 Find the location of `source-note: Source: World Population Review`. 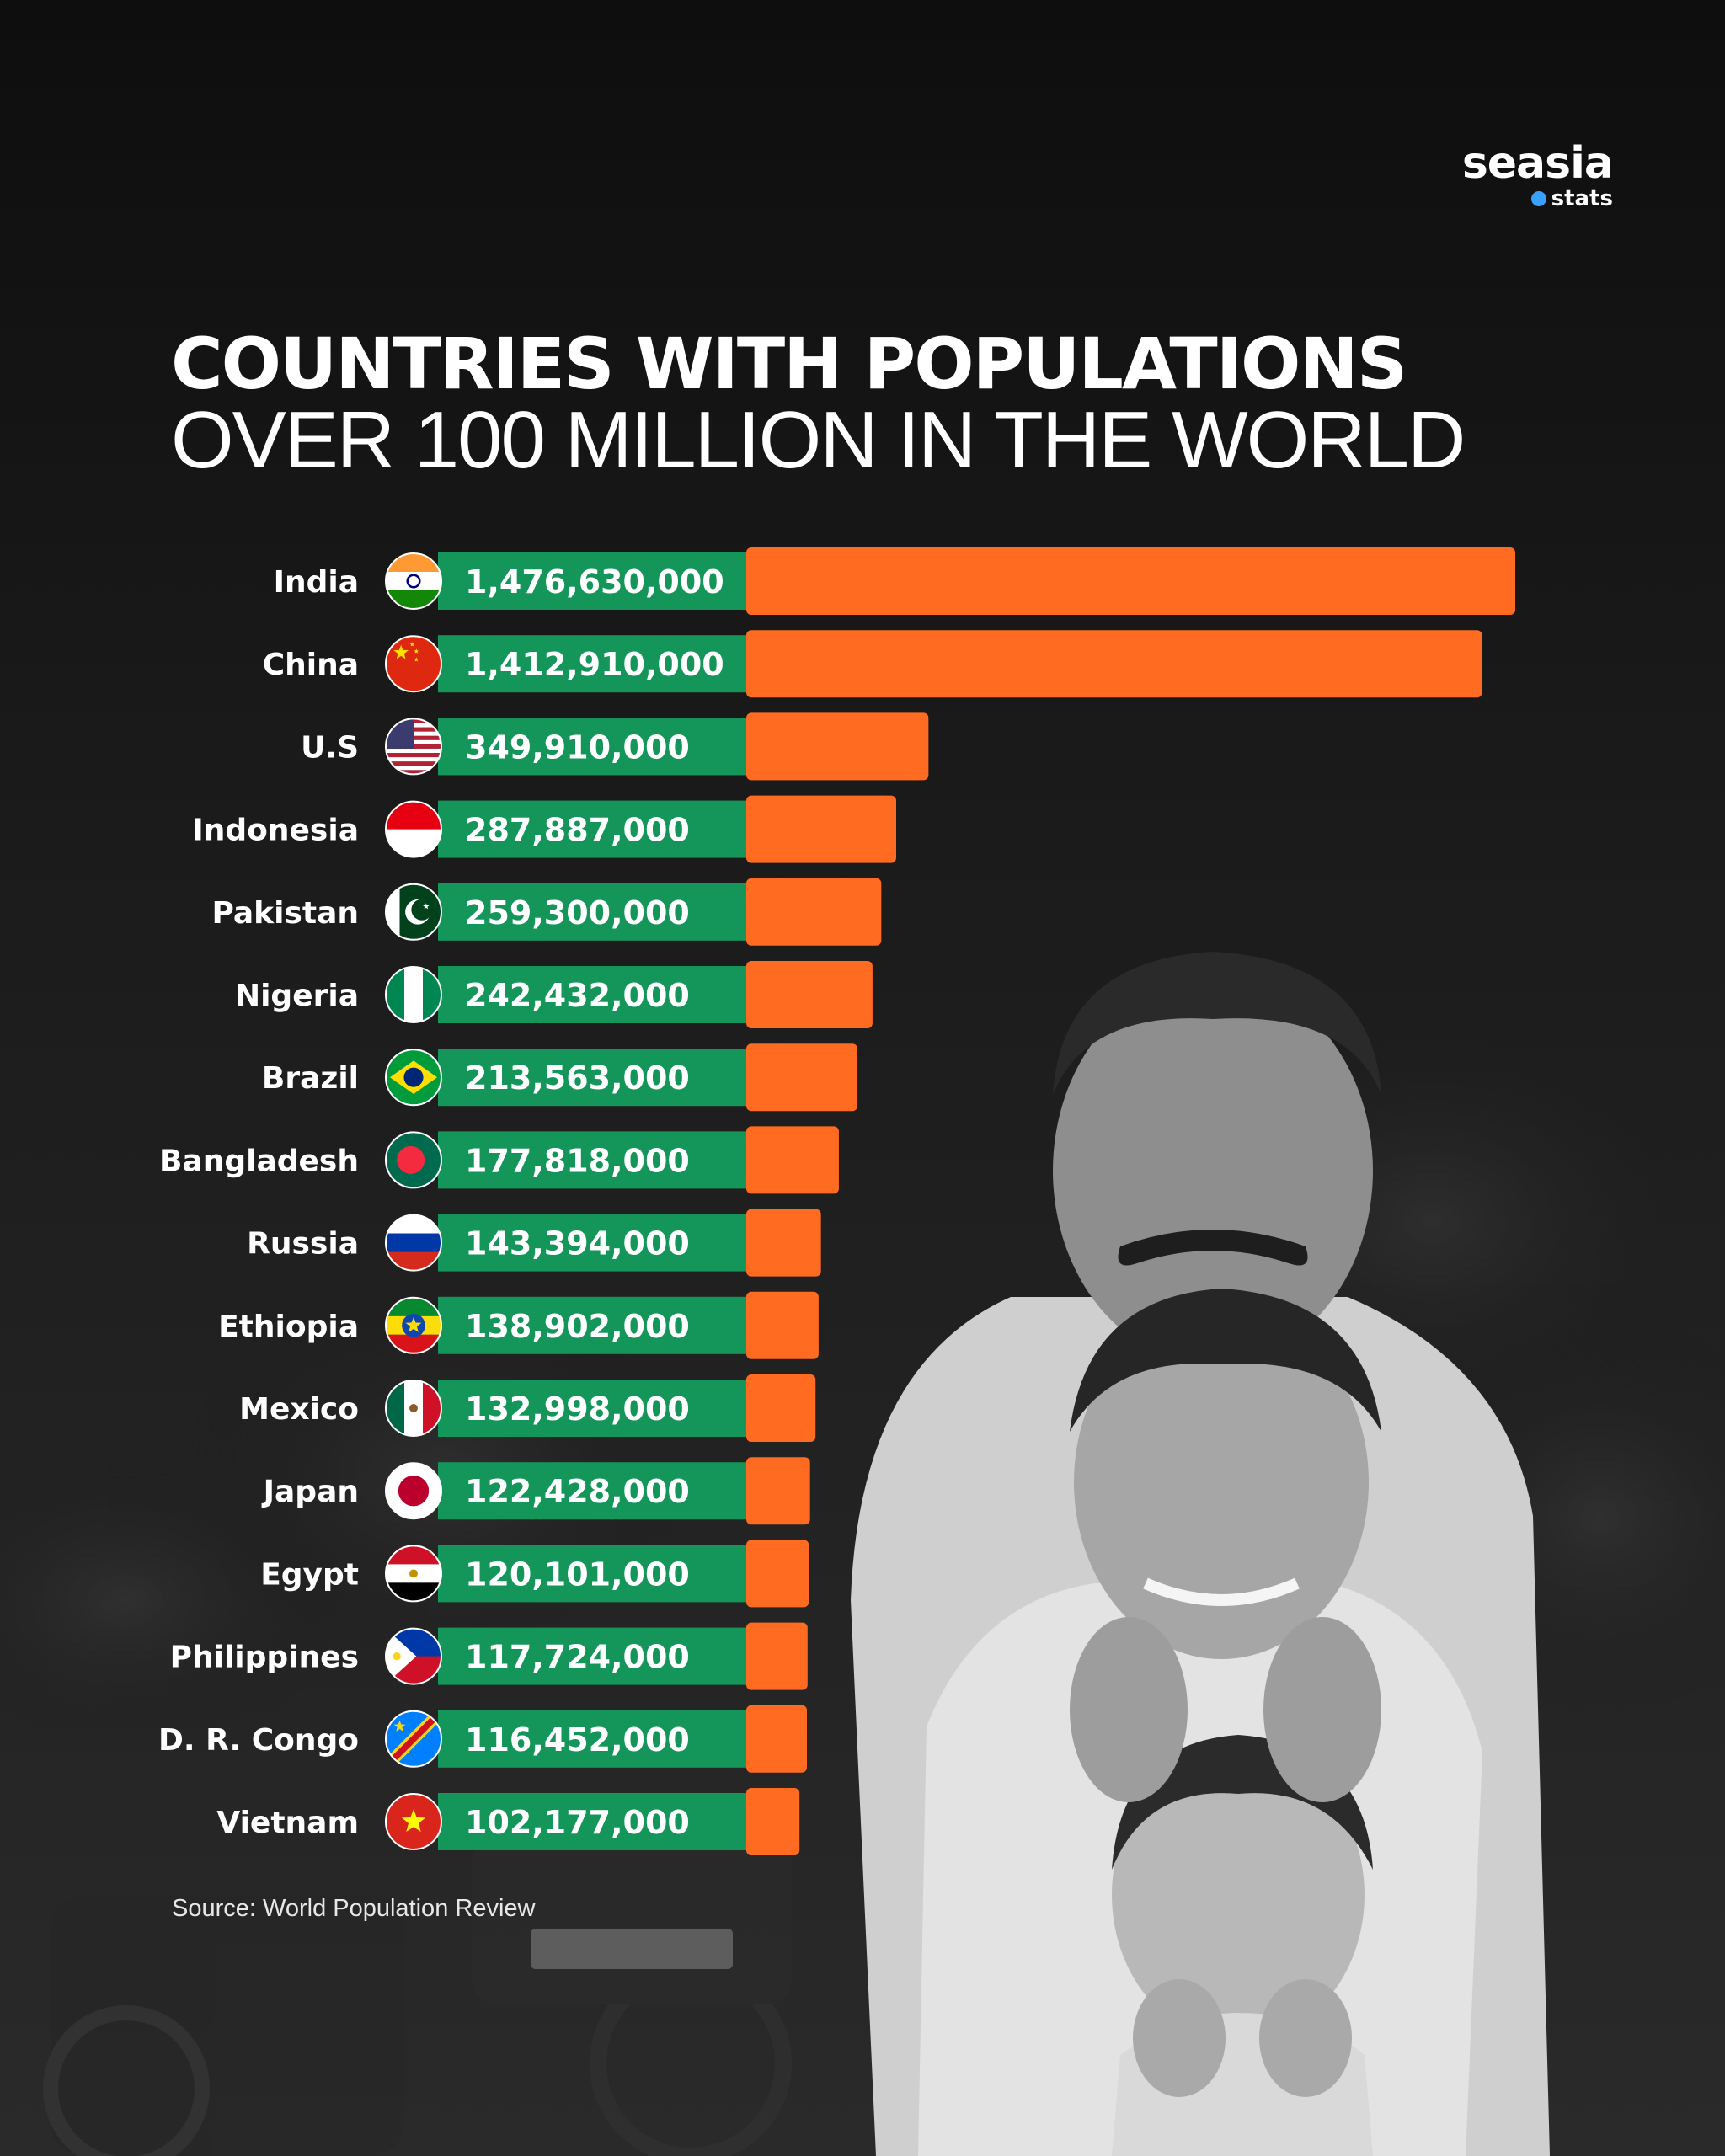

source-note: Source: World Population Review is located at coordinates (354, 1908).